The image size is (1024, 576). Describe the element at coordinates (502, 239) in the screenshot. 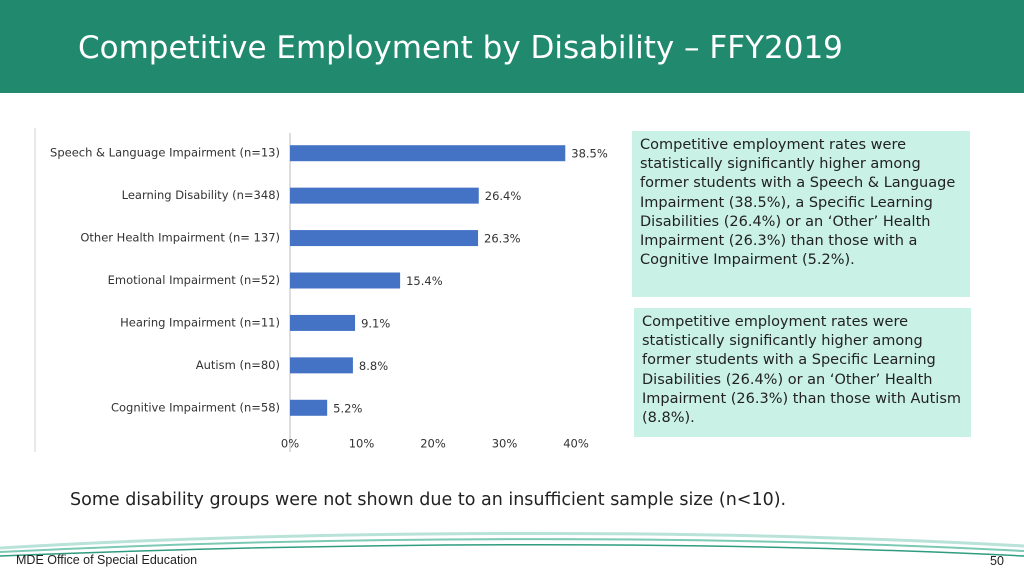

I see `value-label: 26.3%` at that location.